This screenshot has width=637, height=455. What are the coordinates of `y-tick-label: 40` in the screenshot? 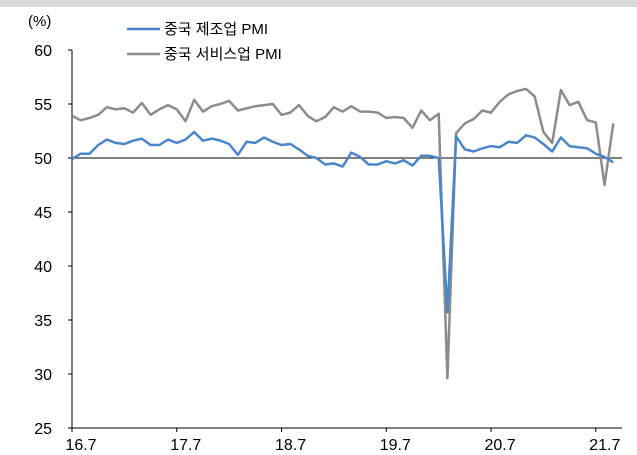 It's located at (43, 267).